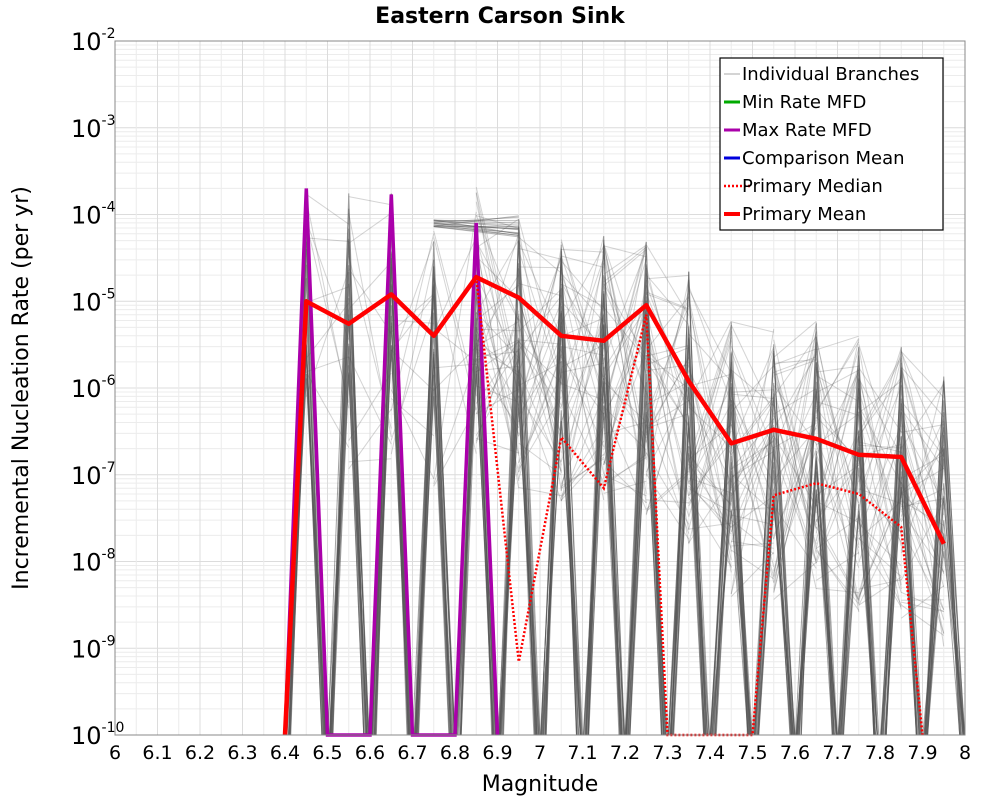 The height and width of the screenshot is (800, 1000). What do you see at coordinates (965, 753) in the screenshot?
I see `x-tick-label: 8` at bounding box center [965, 753].